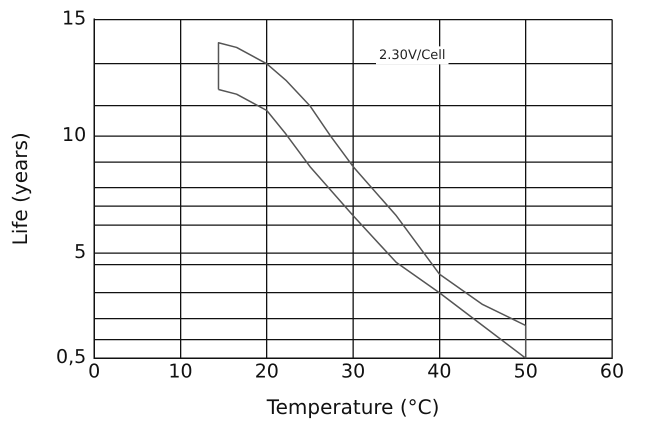 This screenshot has height=429, width=664. I want to click on x-tick-label: 10, so click(180, 371).